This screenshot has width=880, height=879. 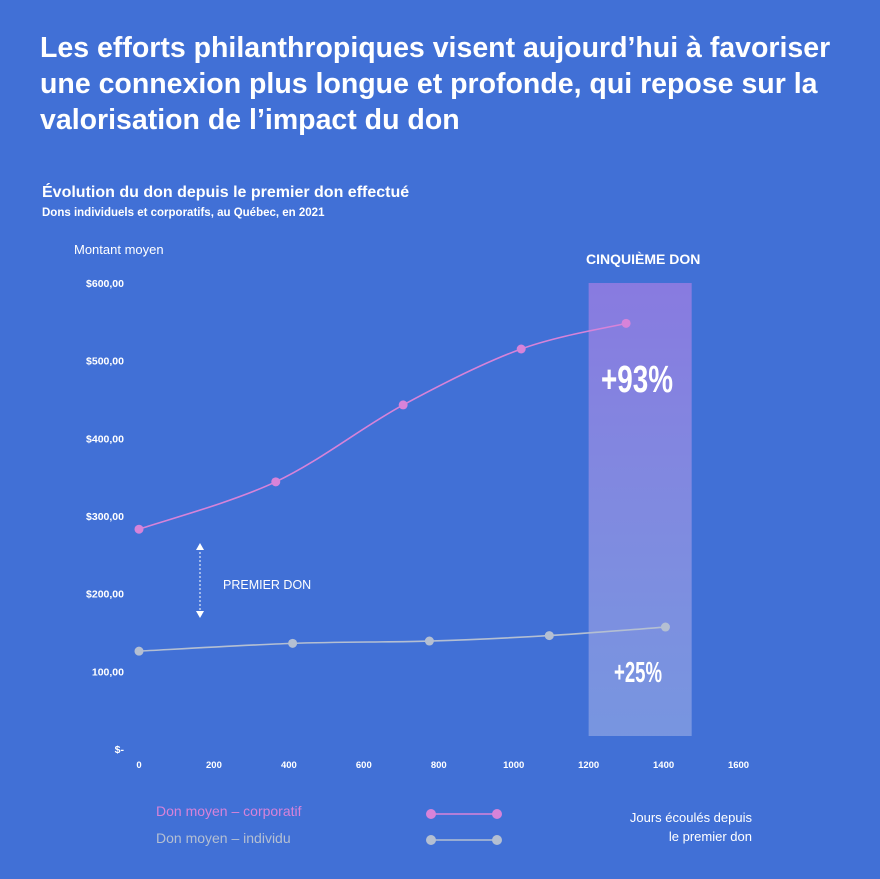 What do you see at coordinates (513, 765) in the screenshot?
I see `x-tick-label: 1000` at bounding box center [513, 765].